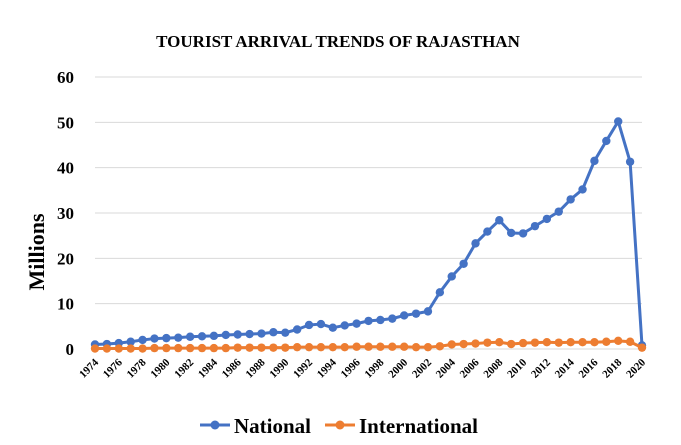 Image resolution: width=681 pixels, height=445 pixels. I want to click on series-international, so click(368, 344).